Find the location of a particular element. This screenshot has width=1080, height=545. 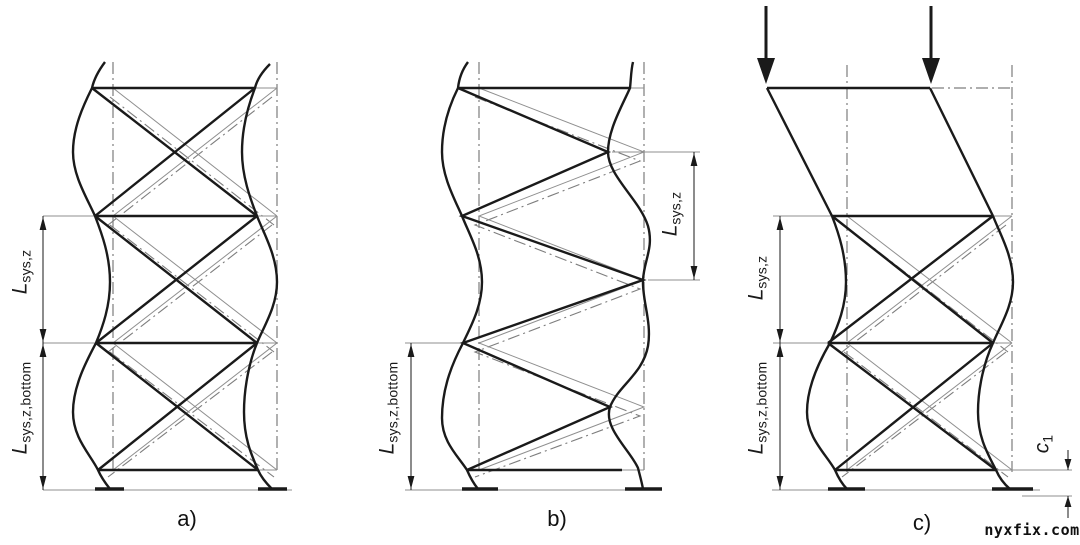

dim-label-a-sys-z-bottom: Lsys,z,bottom is located at coordinates (21, 408).